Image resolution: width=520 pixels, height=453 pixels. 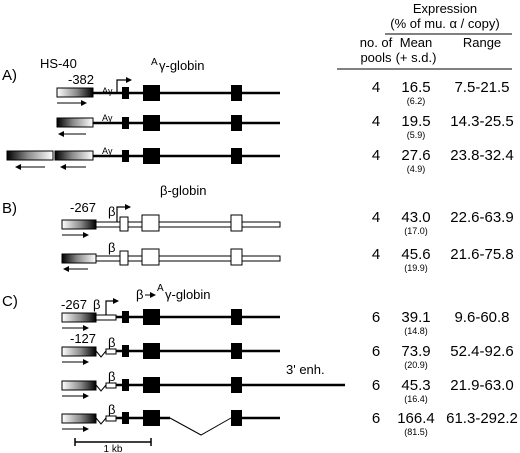 What do you see at coordinates (183, 190) in the screenshot?
I see `panel-b-title: β-globin` at bounding box center [183, 190].